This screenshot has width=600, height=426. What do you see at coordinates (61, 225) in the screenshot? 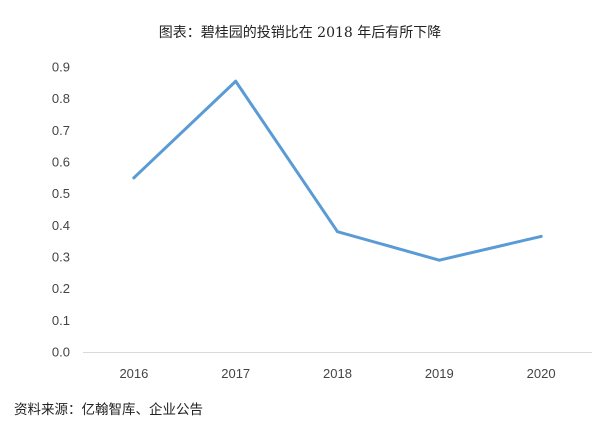
I see `y-tick-label: 0.4` at bounding box center [61, 225].